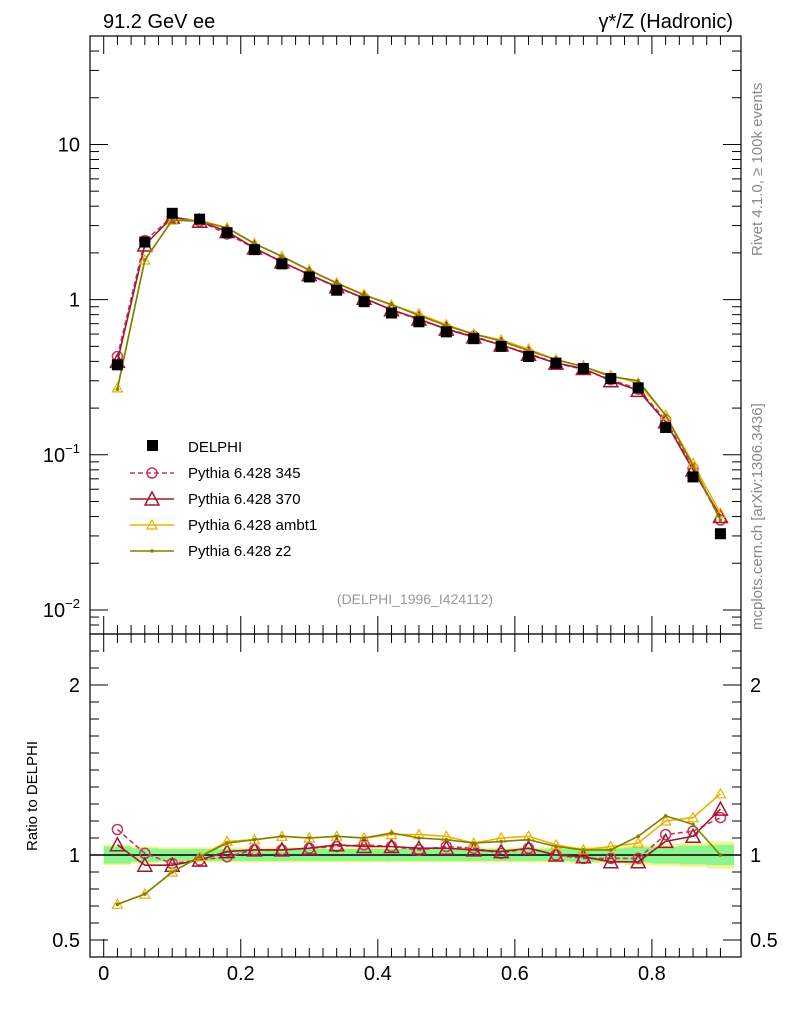 The image size is (786, 1024). What do you see at coordinates (241, 974) in the screenshot?
I see `xtick-label: 0.2` at bounding box center [241, 974].